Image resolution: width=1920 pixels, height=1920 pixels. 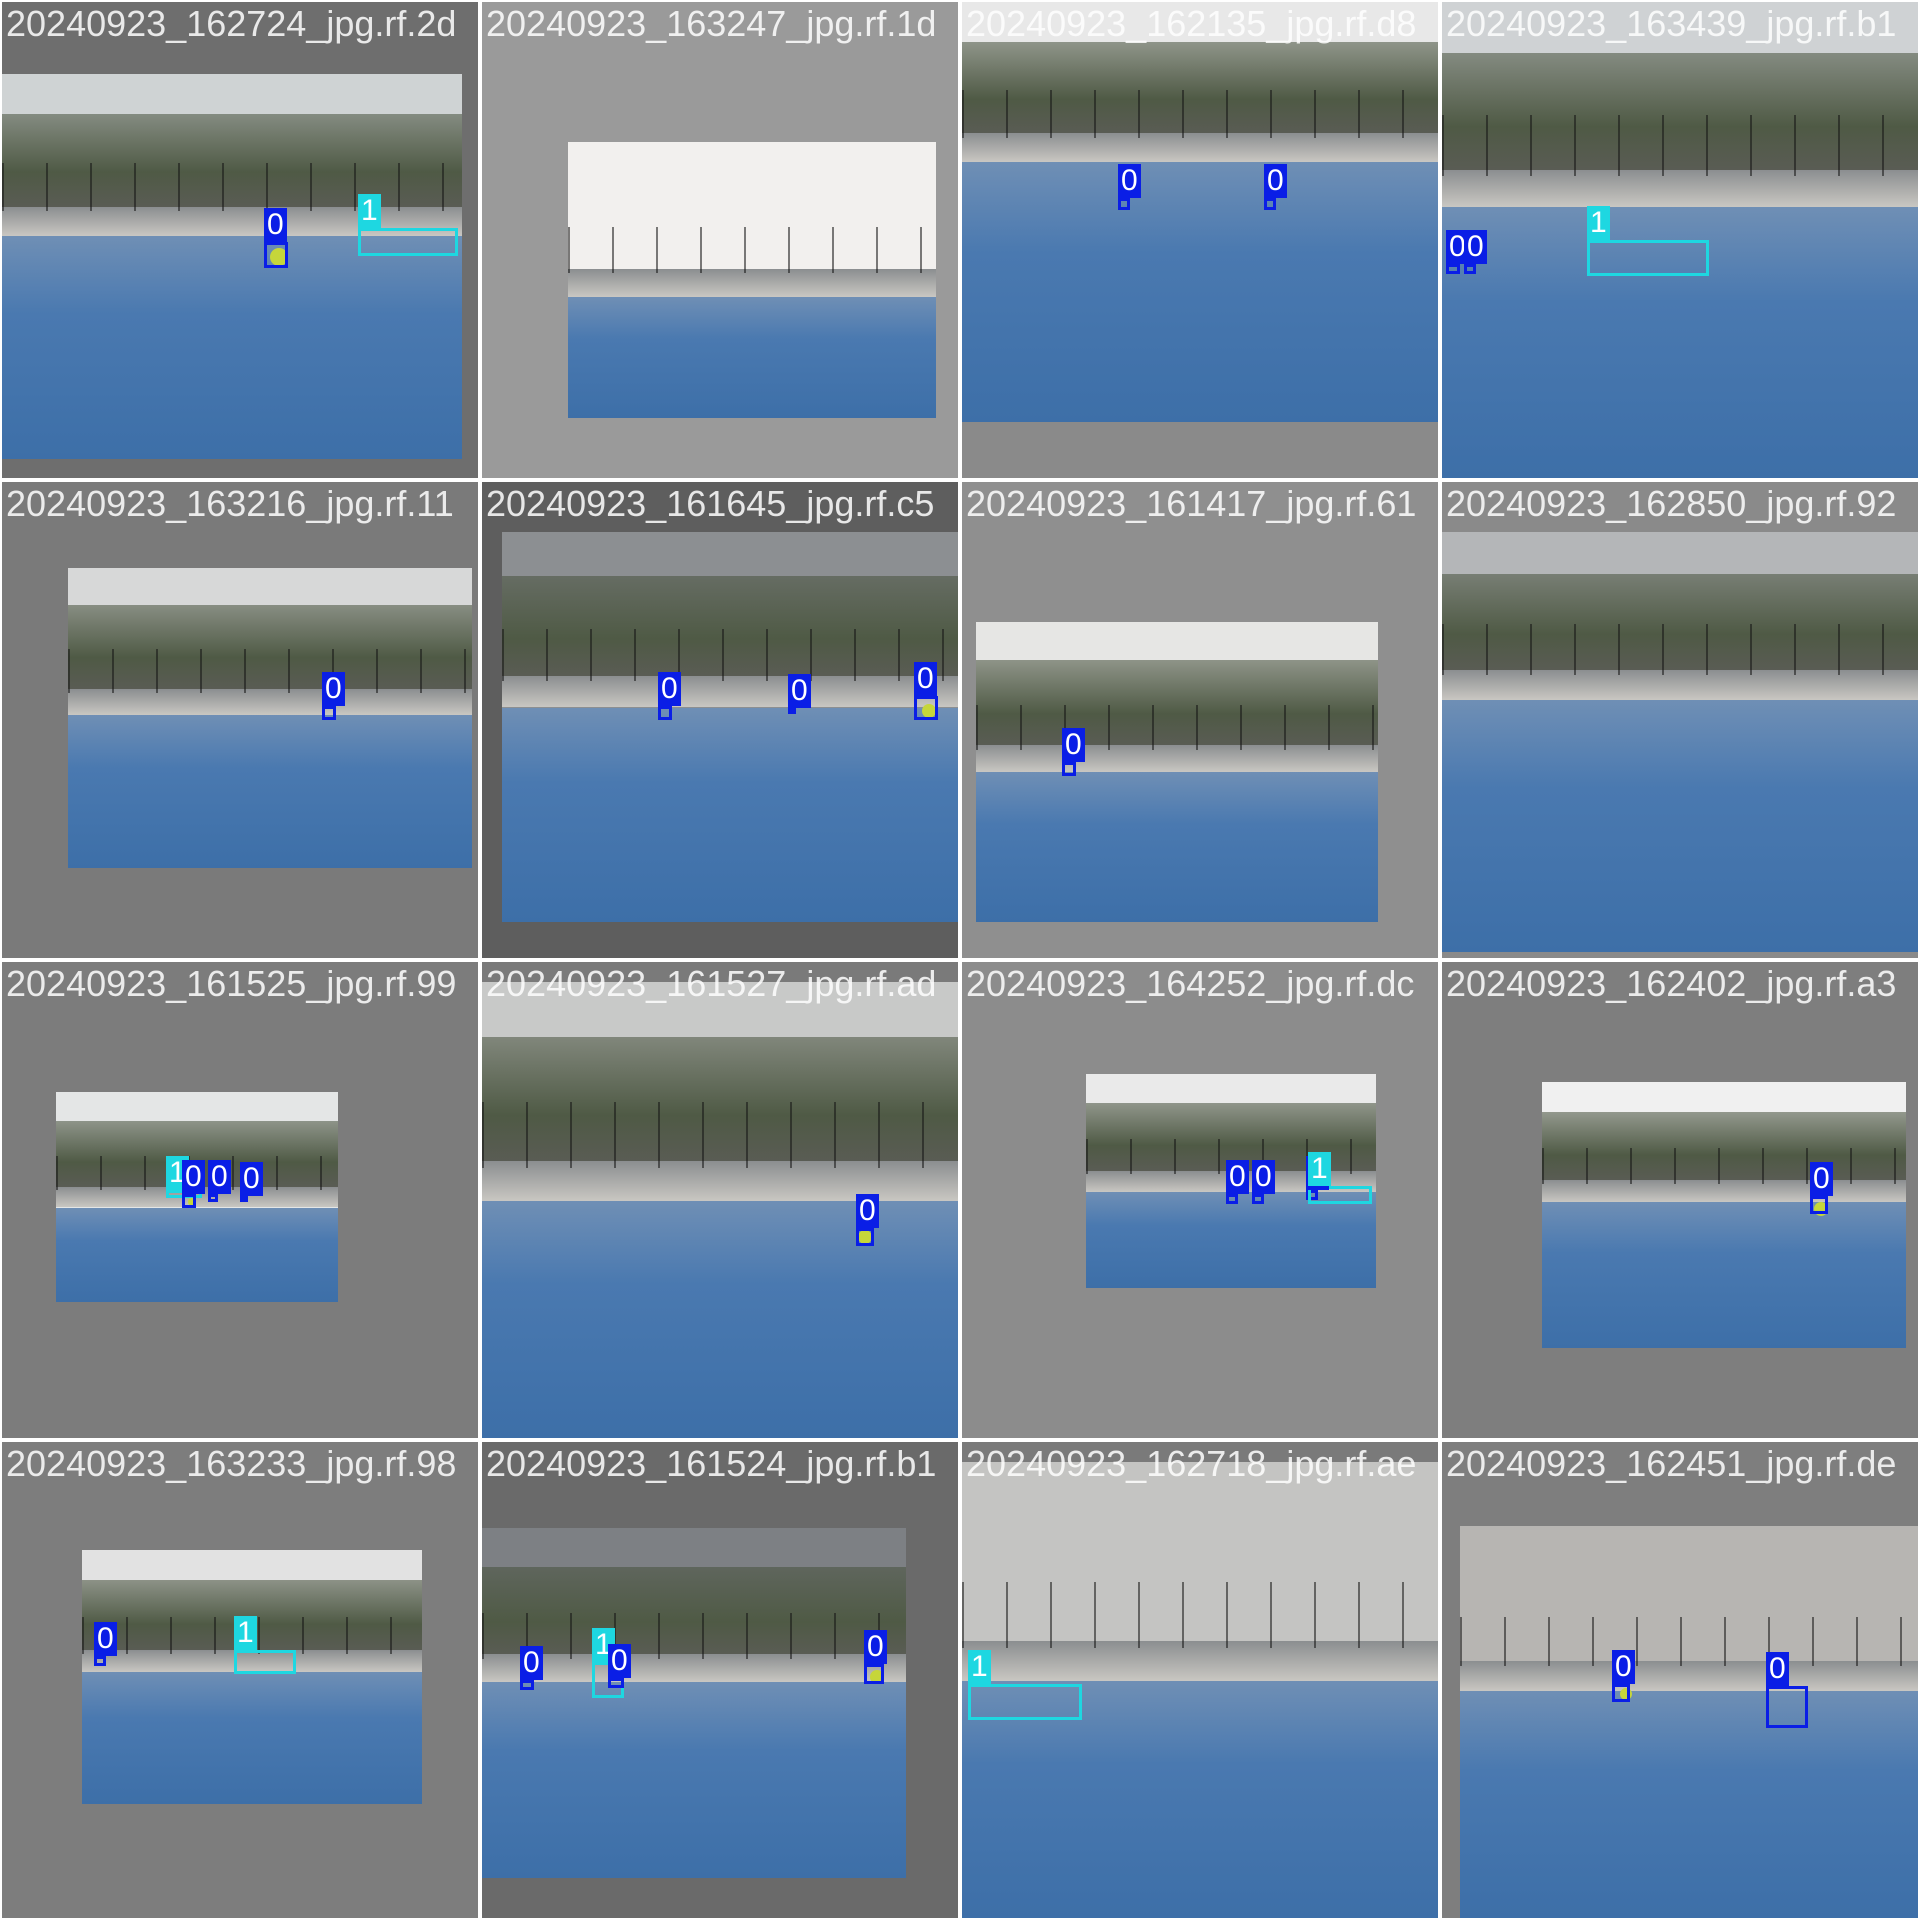 What do you see at coordinates (1671, 503) in the screenshot?
I see `tile-caption: 20240923_162850_jpg.rf.92` at bounding box center [1671, 503].